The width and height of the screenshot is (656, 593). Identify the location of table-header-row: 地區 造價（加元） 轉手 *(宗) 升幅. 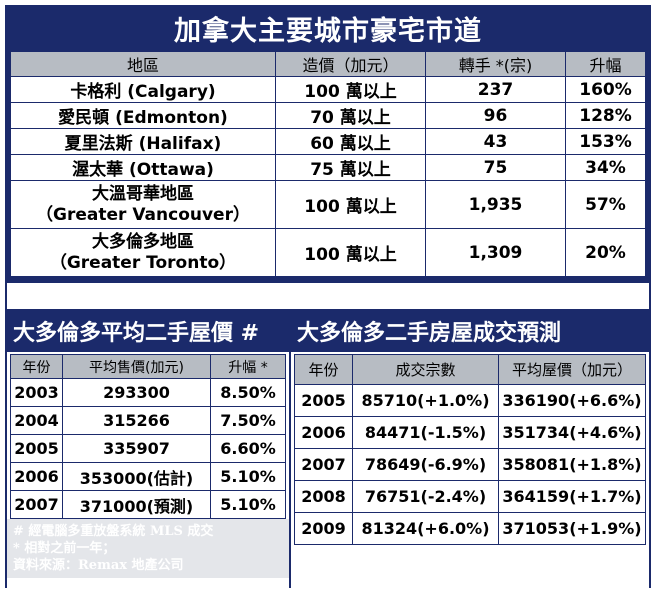
(328, 64).